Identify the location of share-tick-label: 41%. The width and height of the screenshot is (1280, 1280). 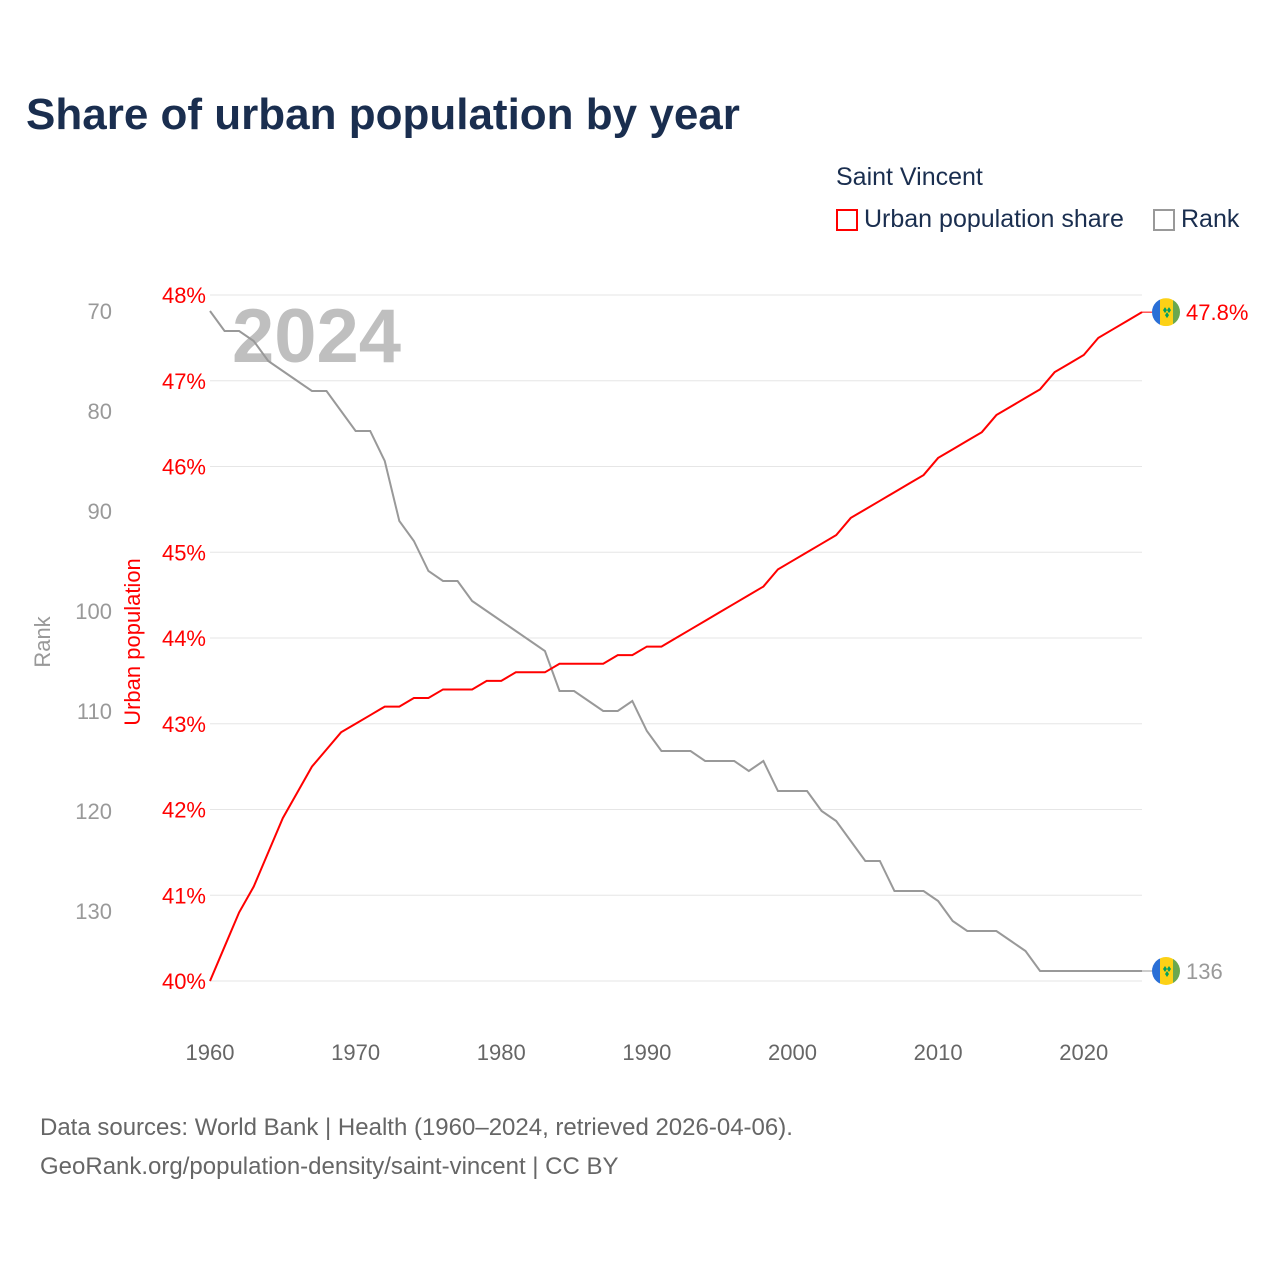
(184, 895).